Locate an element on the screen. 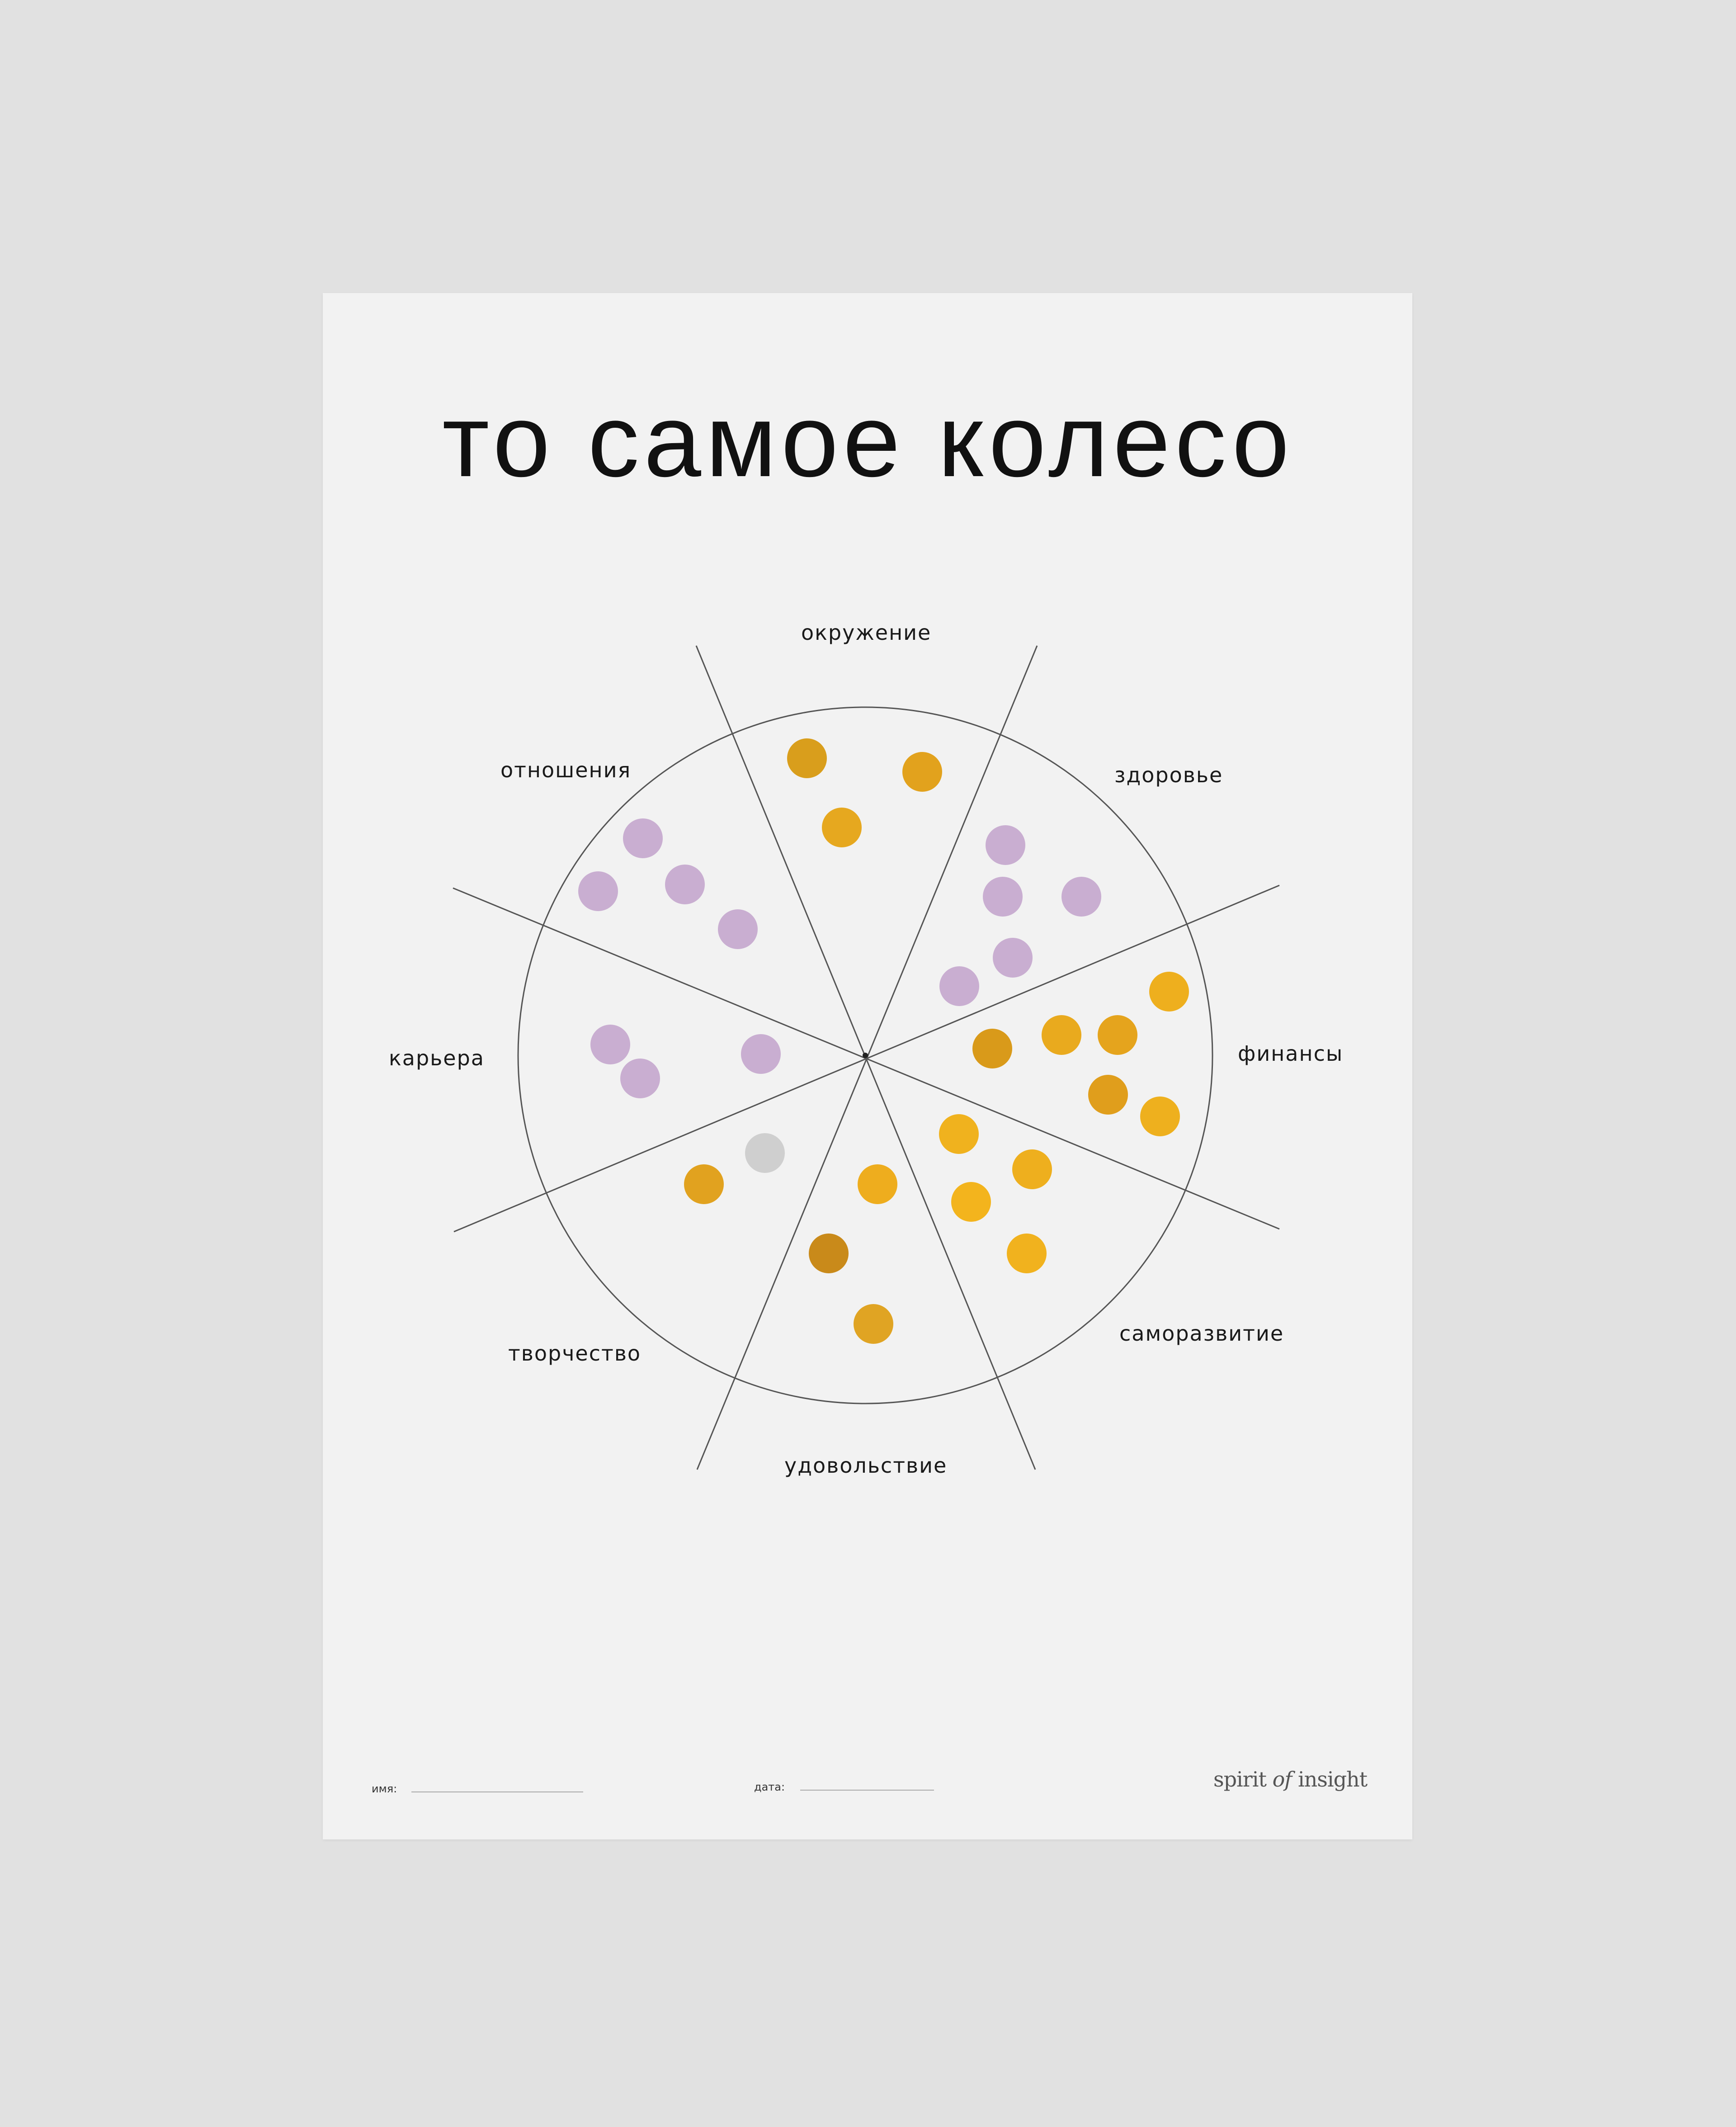 This screenshot has height=2127, width=1736. poster-title: то самое колесо is located at coordinates (868, 440).